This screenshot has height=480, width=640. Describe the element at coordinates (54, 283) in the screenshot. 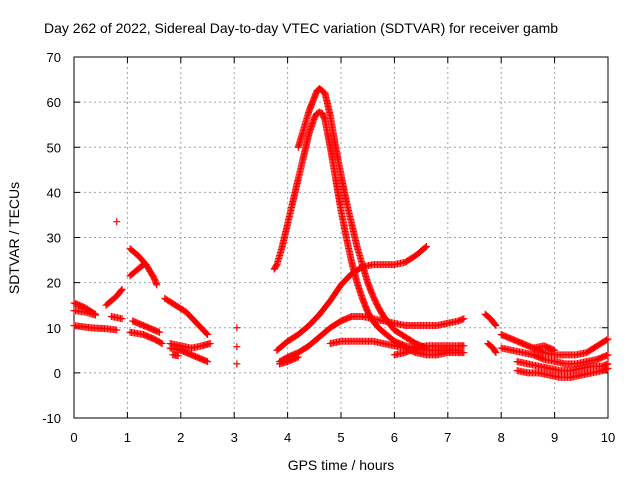

I see `y-tick-label: 20` at that location.